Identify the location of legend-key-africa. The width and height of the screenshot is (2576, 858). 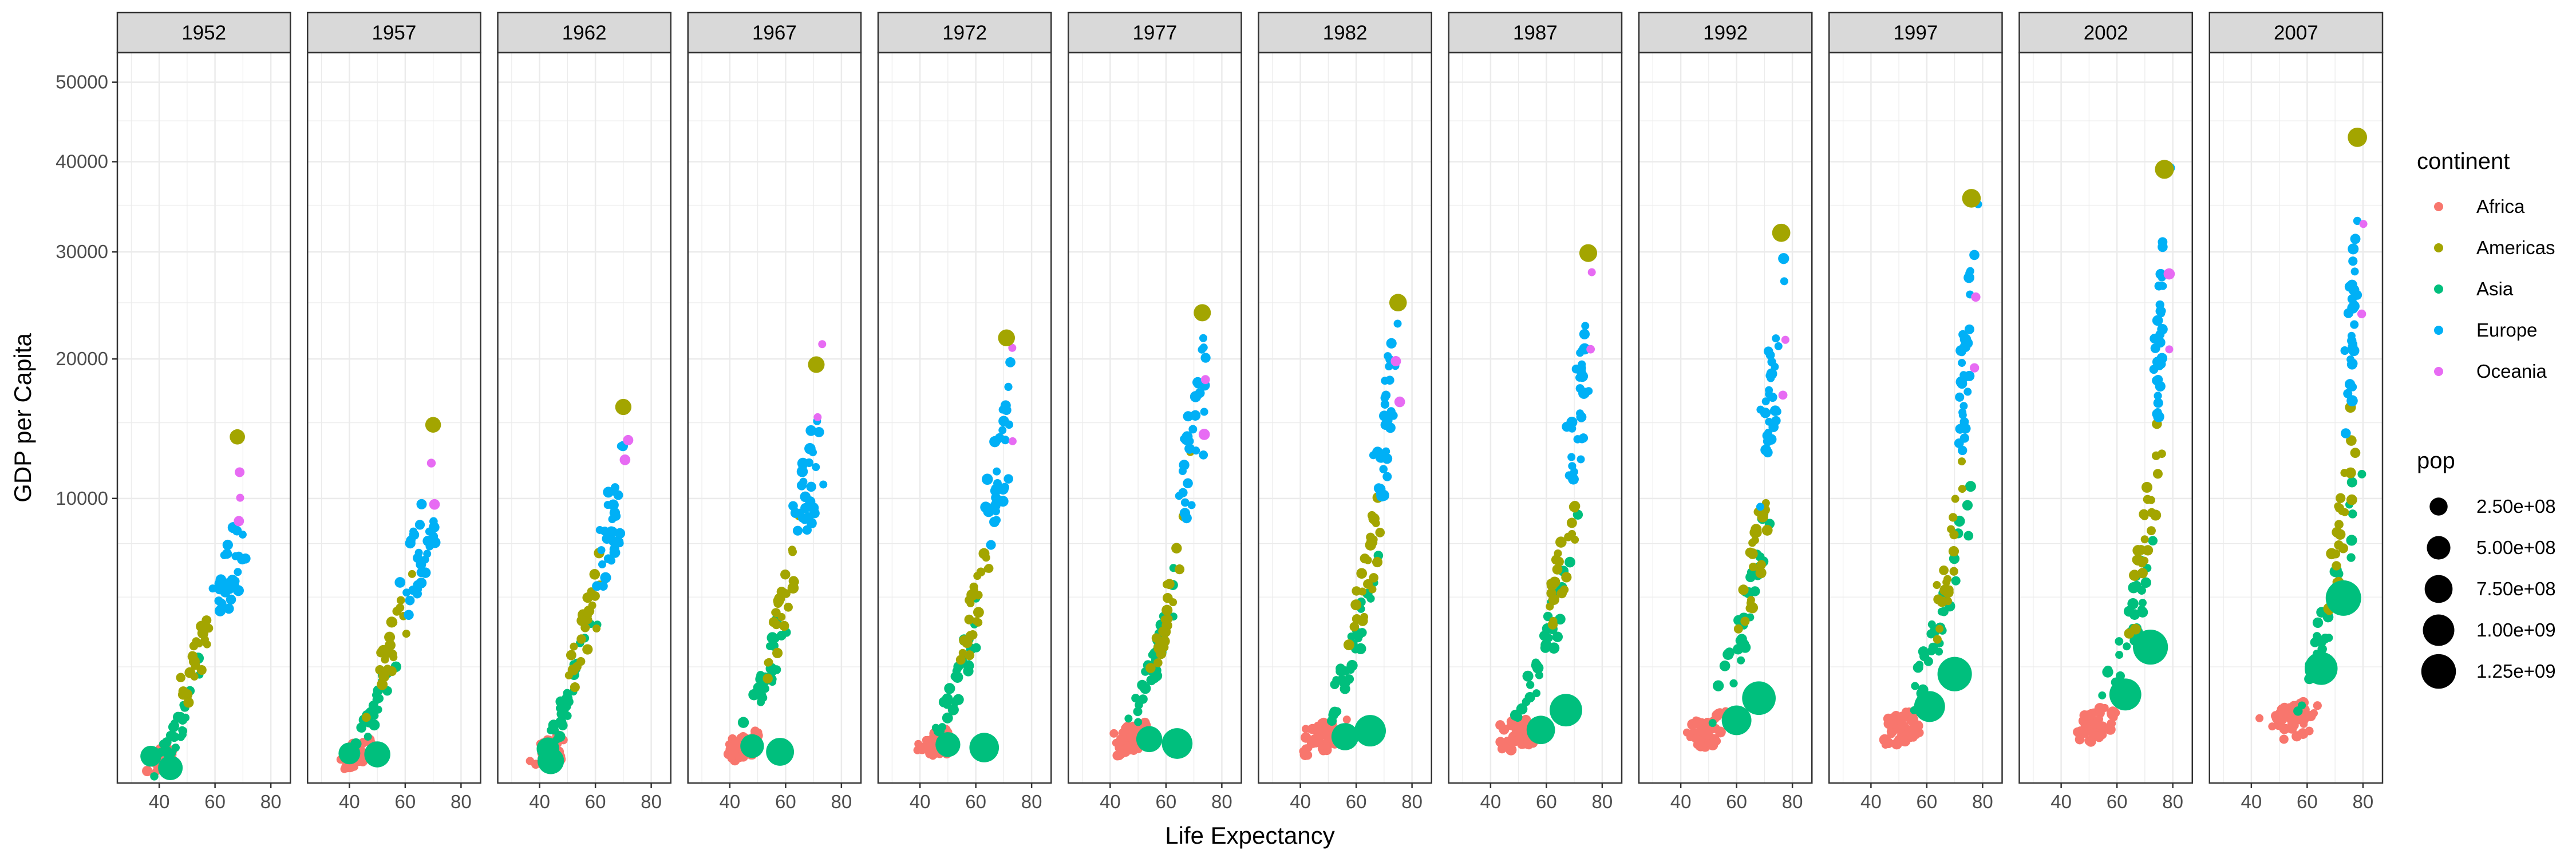
(2438, 207).